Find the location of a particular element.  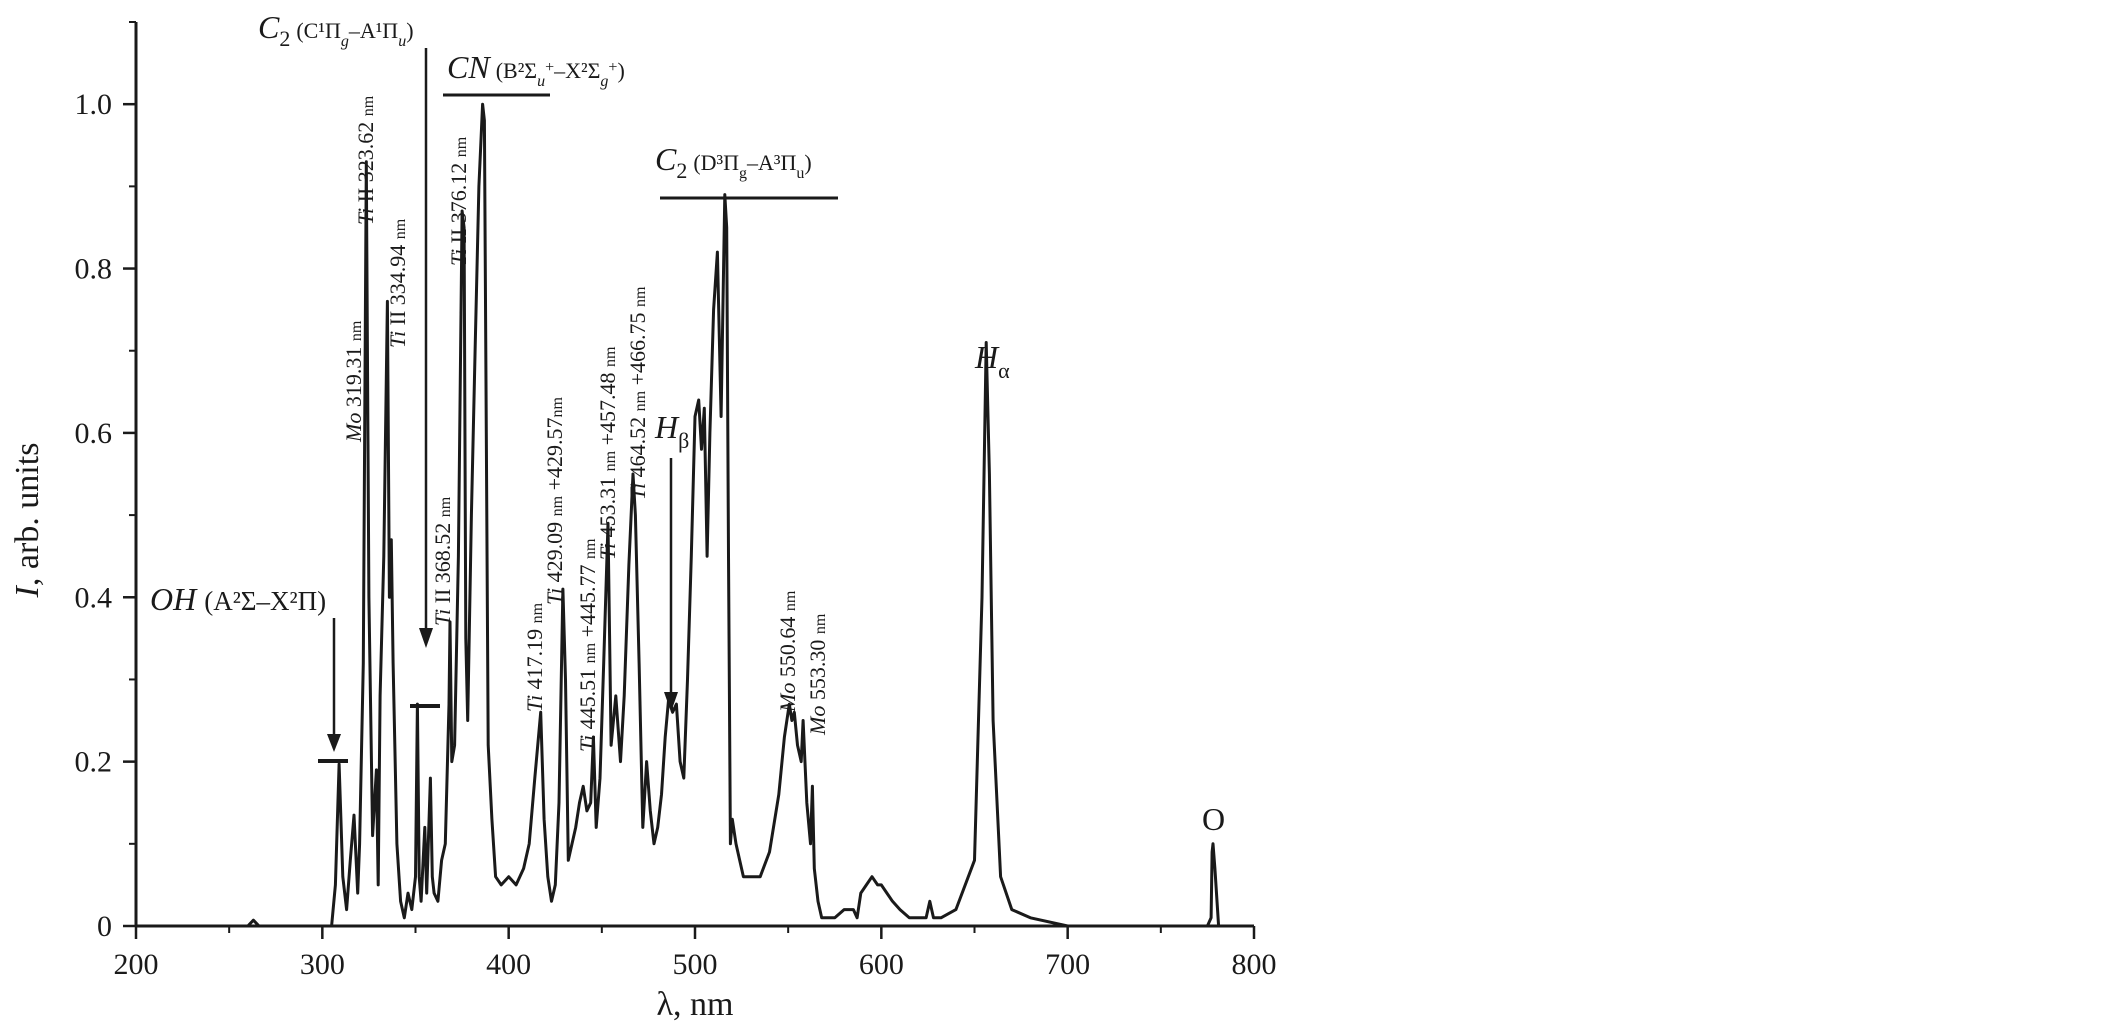

x-tick-label: 500 is located at coordinates (695, 964).